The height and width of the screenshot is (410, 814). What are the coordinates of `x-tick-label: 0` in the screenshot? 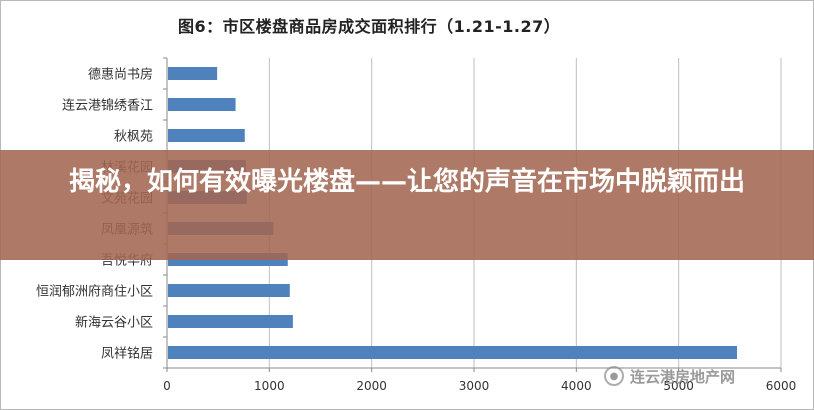 It's located at (167, 386).